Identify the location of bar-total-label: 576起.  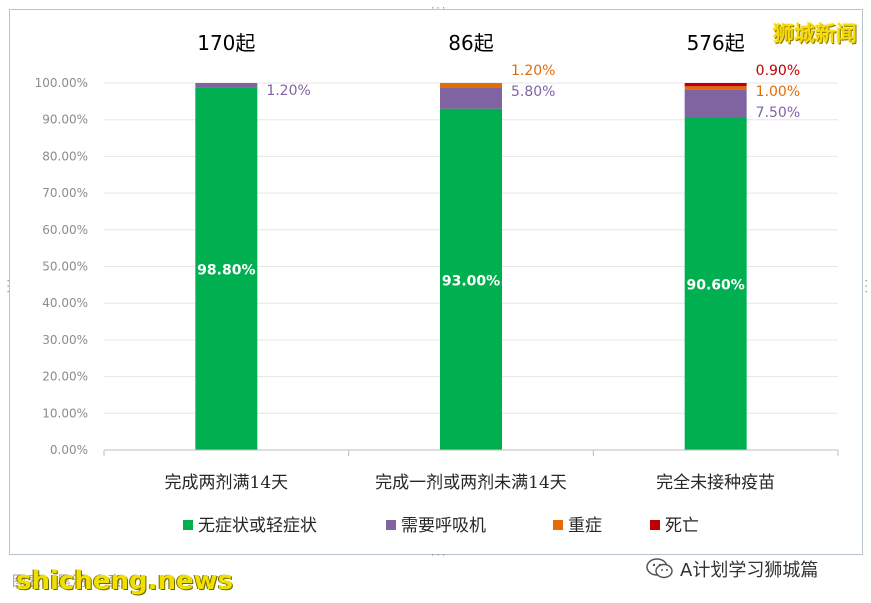
(716, 43).